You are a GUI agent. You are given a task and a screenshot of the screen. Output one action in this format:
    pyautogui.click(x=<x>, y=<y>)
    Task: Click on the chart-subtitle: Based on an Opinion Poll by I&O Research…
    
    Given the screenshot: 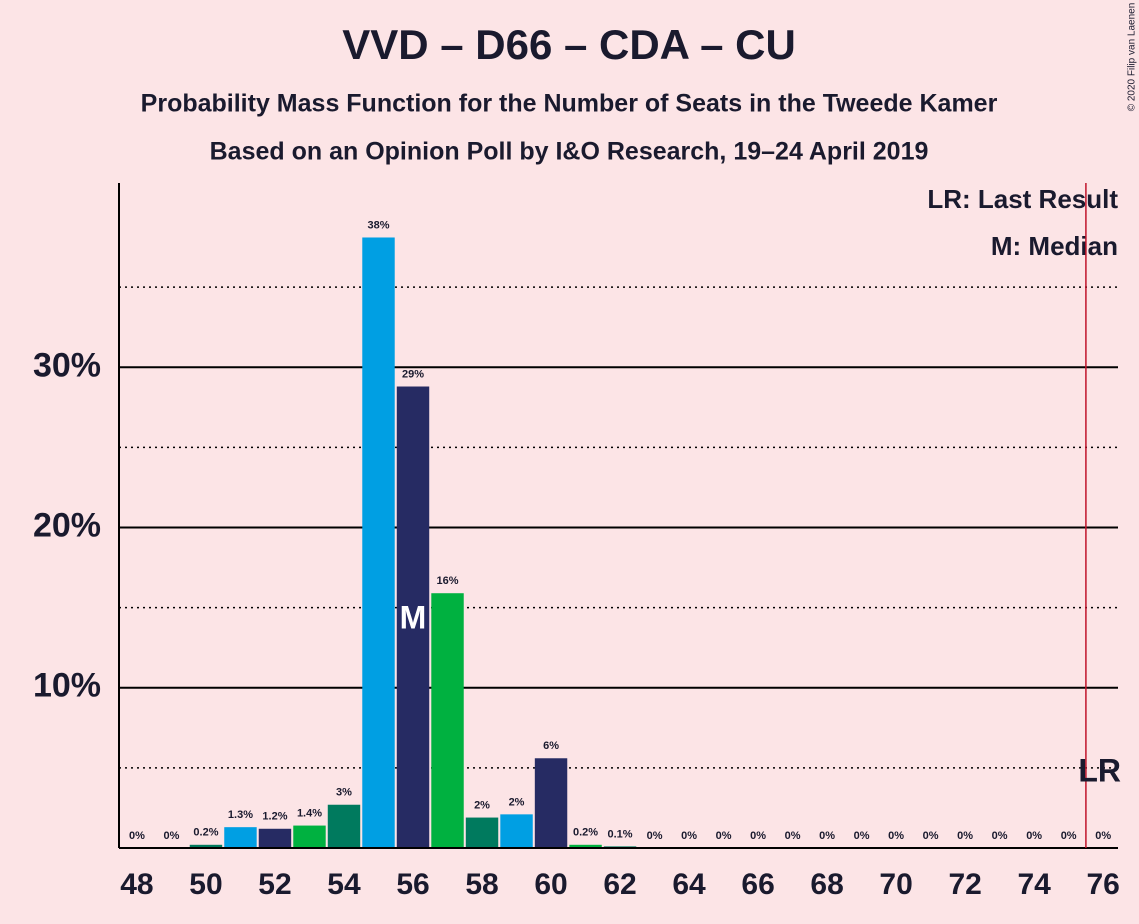 What is the action you would take?
    pyautogui.click(x=569, y=152)
    